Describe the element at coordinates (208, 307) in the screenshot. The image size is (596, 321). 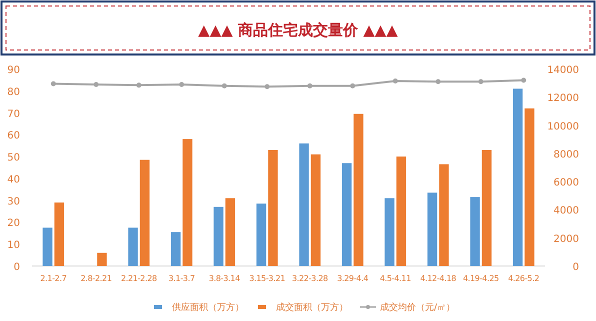
I see `legend-label: 供应面积（万方）` at that location.